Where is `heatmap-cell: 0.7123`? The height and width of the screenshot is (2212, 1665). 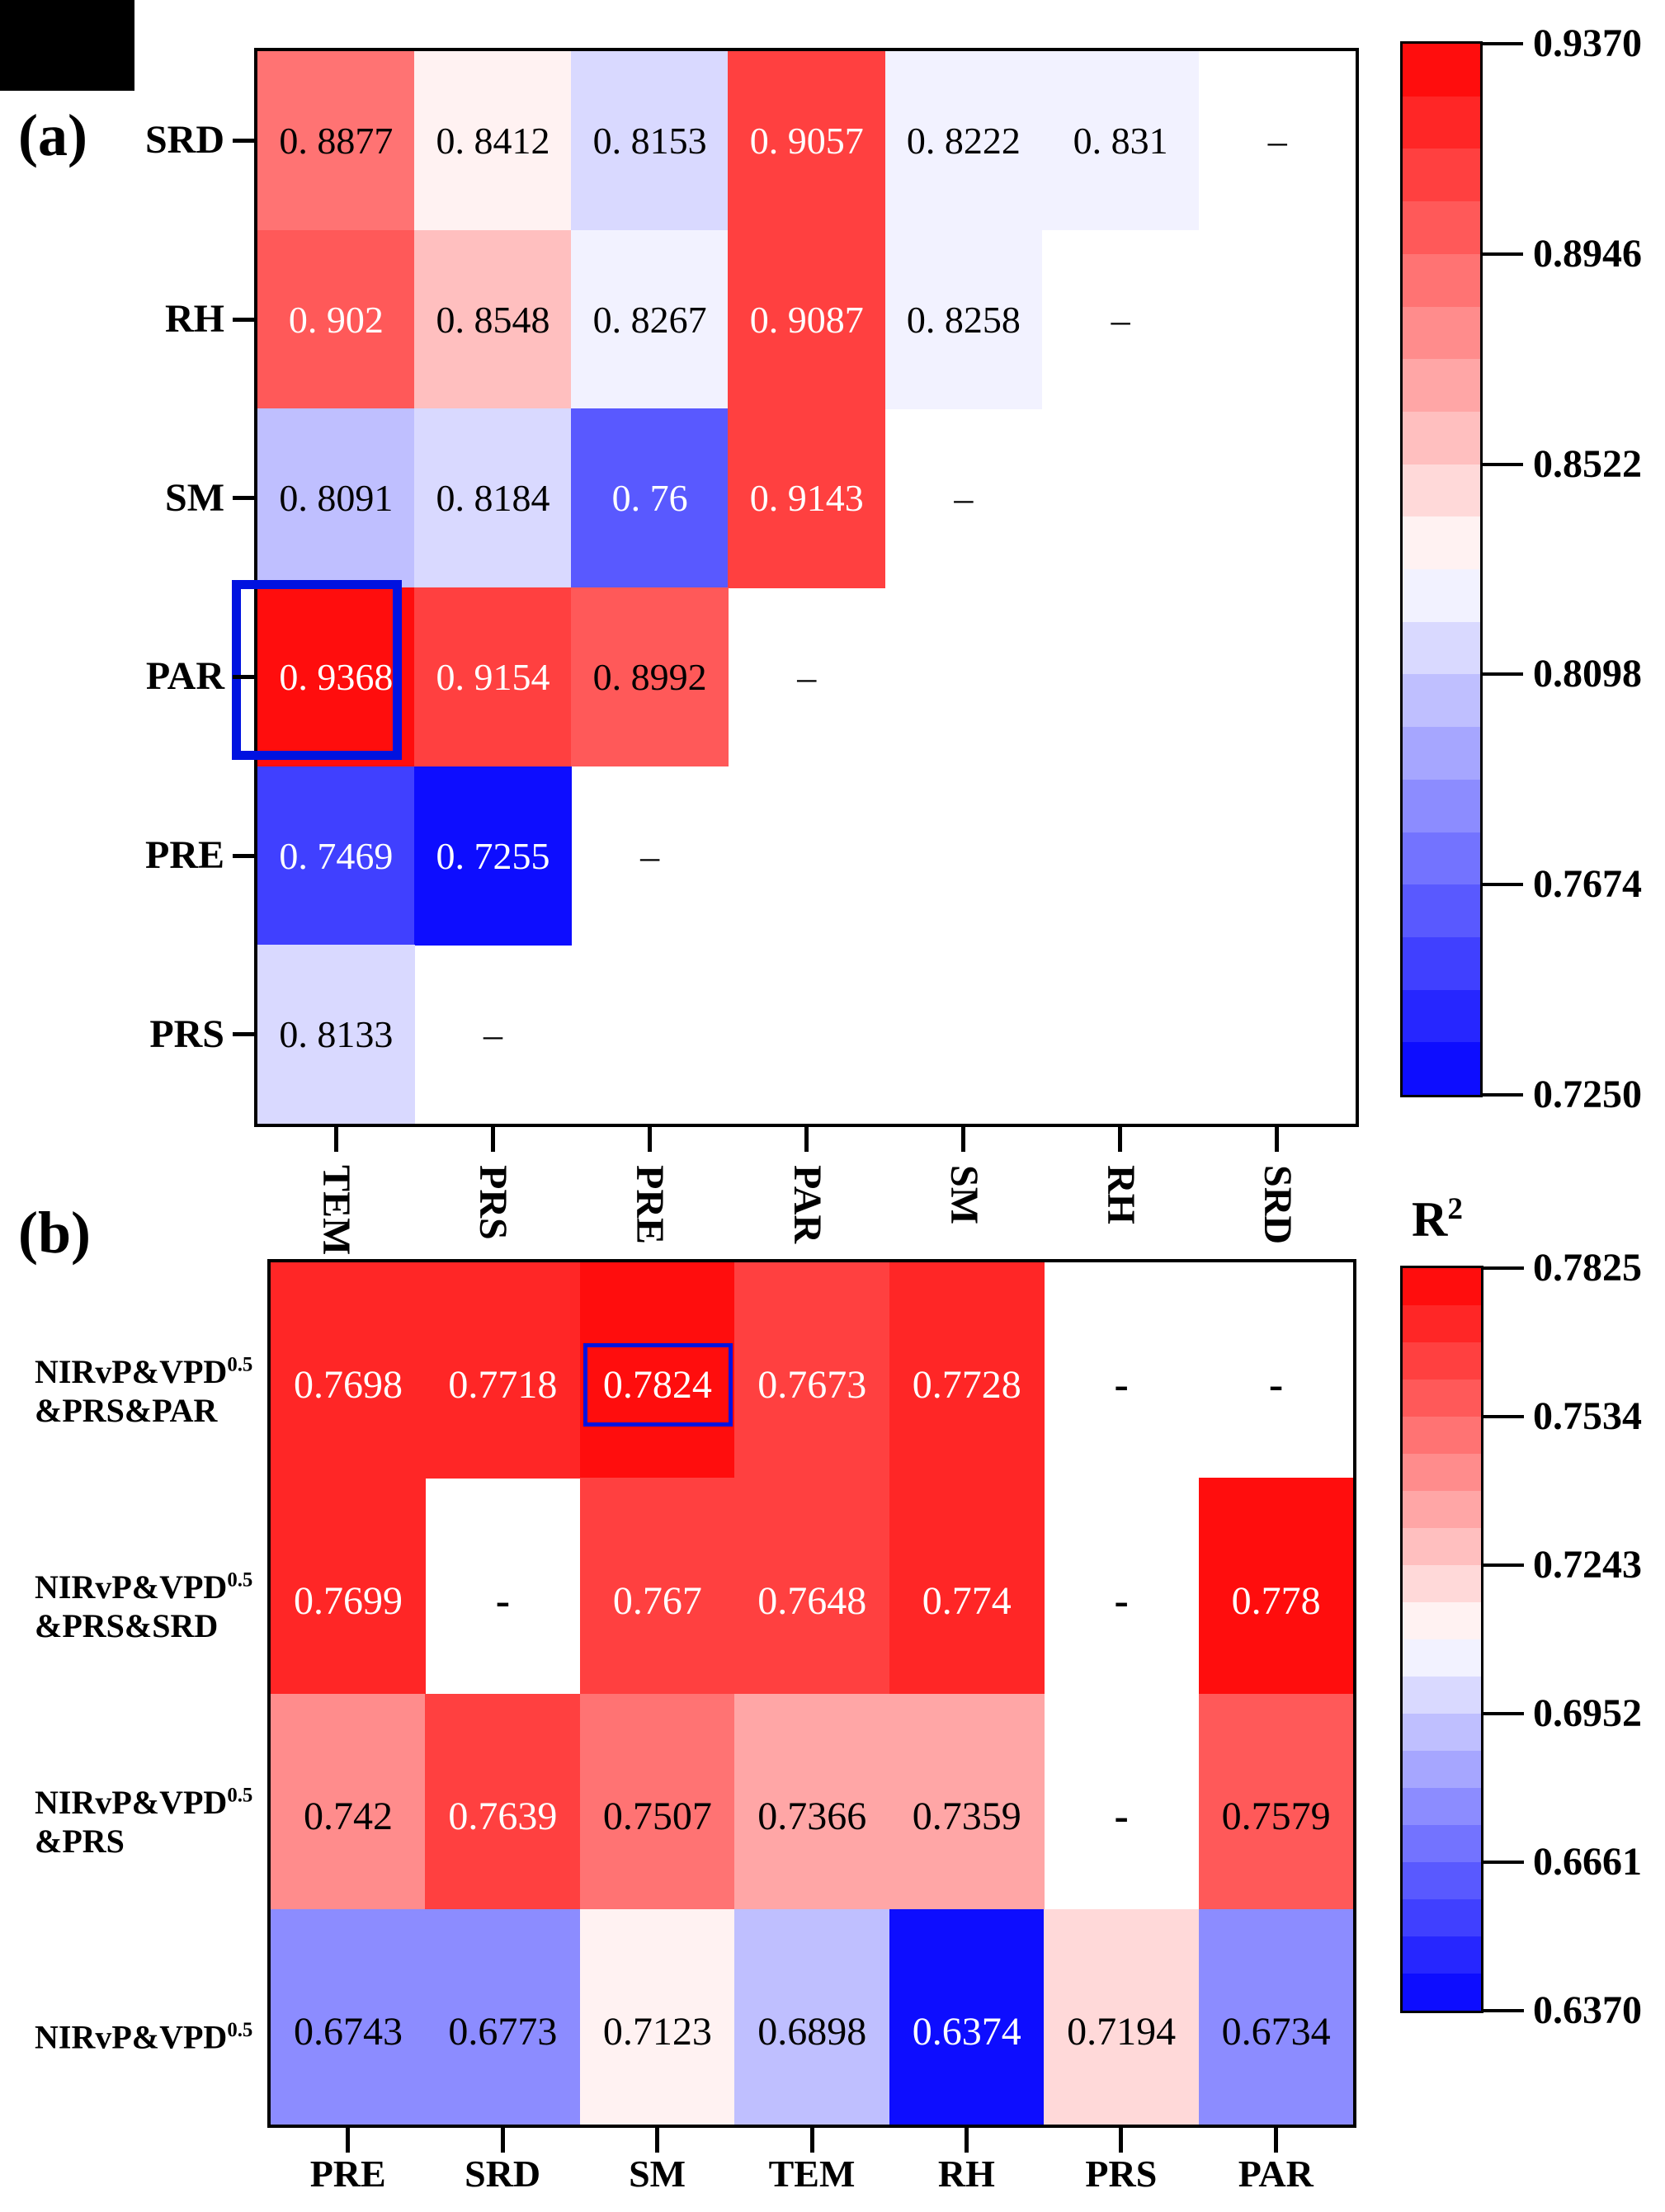 heatmap-cell: 0.7123 is located at coordinates (657, 2017).